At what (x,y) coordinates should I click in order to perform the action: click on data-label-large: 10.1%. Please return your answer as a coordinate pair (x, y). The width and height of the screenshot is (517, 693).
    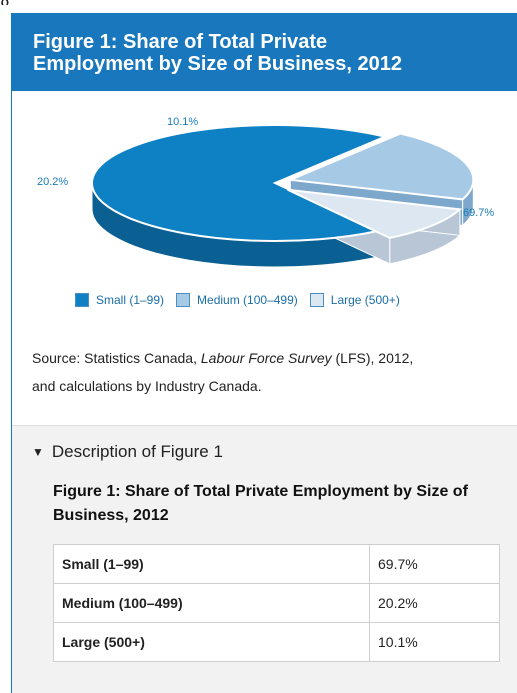
    Looking at the image, I should click on (182, 122).